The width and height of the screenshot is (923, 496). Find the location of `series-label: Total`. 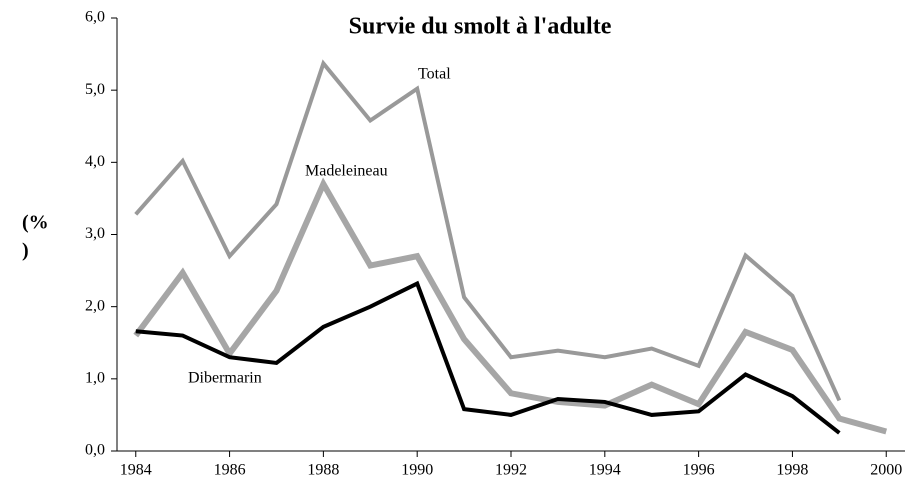

series-label: Total is located at coordinates (434, 74).